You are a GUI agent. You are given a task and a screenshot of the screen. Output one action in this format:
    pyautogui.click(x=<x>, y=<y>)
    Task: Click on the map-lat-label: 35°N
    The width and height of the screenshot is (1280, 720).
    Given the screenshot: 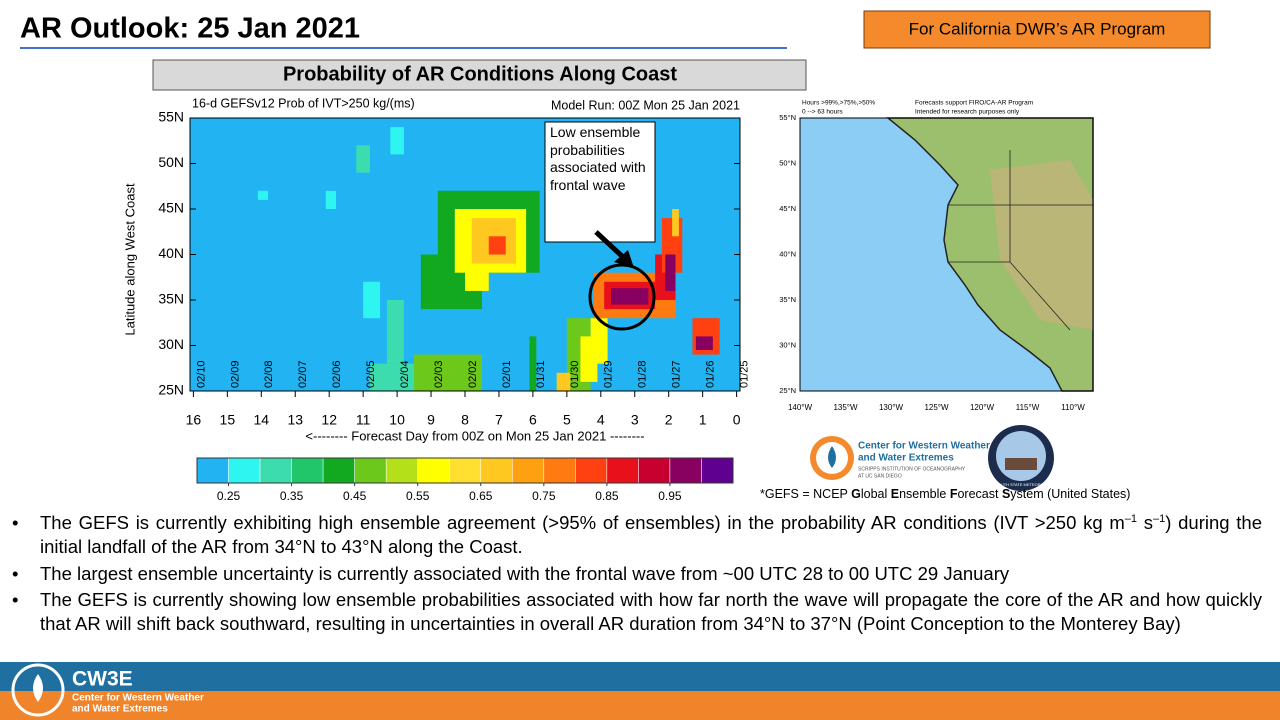 What is the action you would take?
    pyautogui.click(x=787, y=299)
    